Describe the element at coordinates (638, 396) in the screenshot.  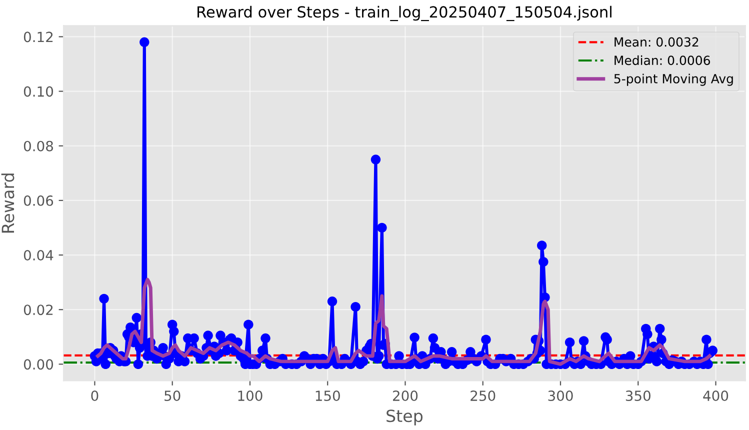
I see `x-tick-label: 350` at that location.